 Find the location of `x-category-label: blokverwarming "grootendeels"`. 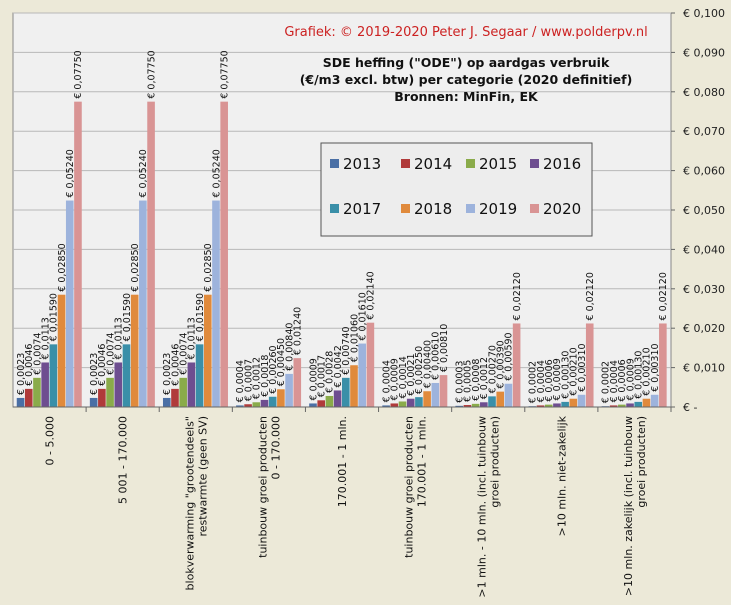

x-category-label: blokverwarming "grootendeels" is located at coordinates (189, 503).